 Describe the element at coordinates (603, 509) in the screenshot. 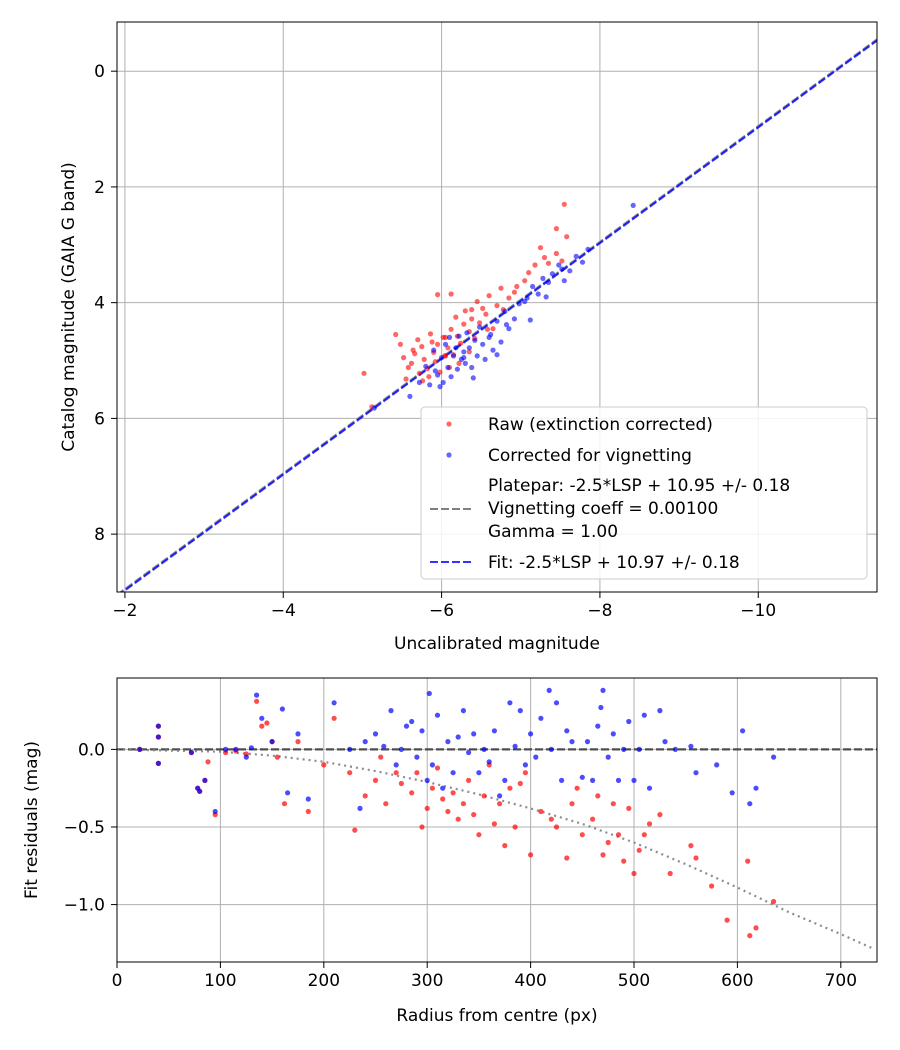

I see `legend-platepar-label-2: Vignetting coeff = 0.00100` at that location.